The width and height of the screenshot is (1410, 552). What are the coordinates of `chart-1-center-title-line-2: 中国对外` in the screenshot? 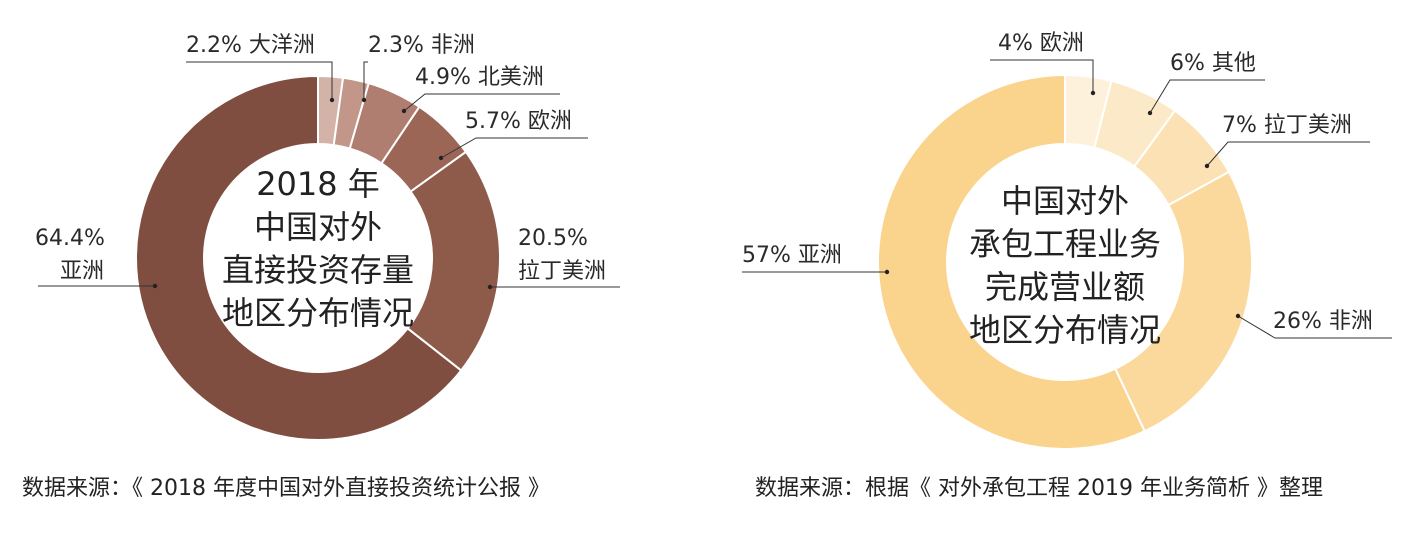 It's located at (318, 227).